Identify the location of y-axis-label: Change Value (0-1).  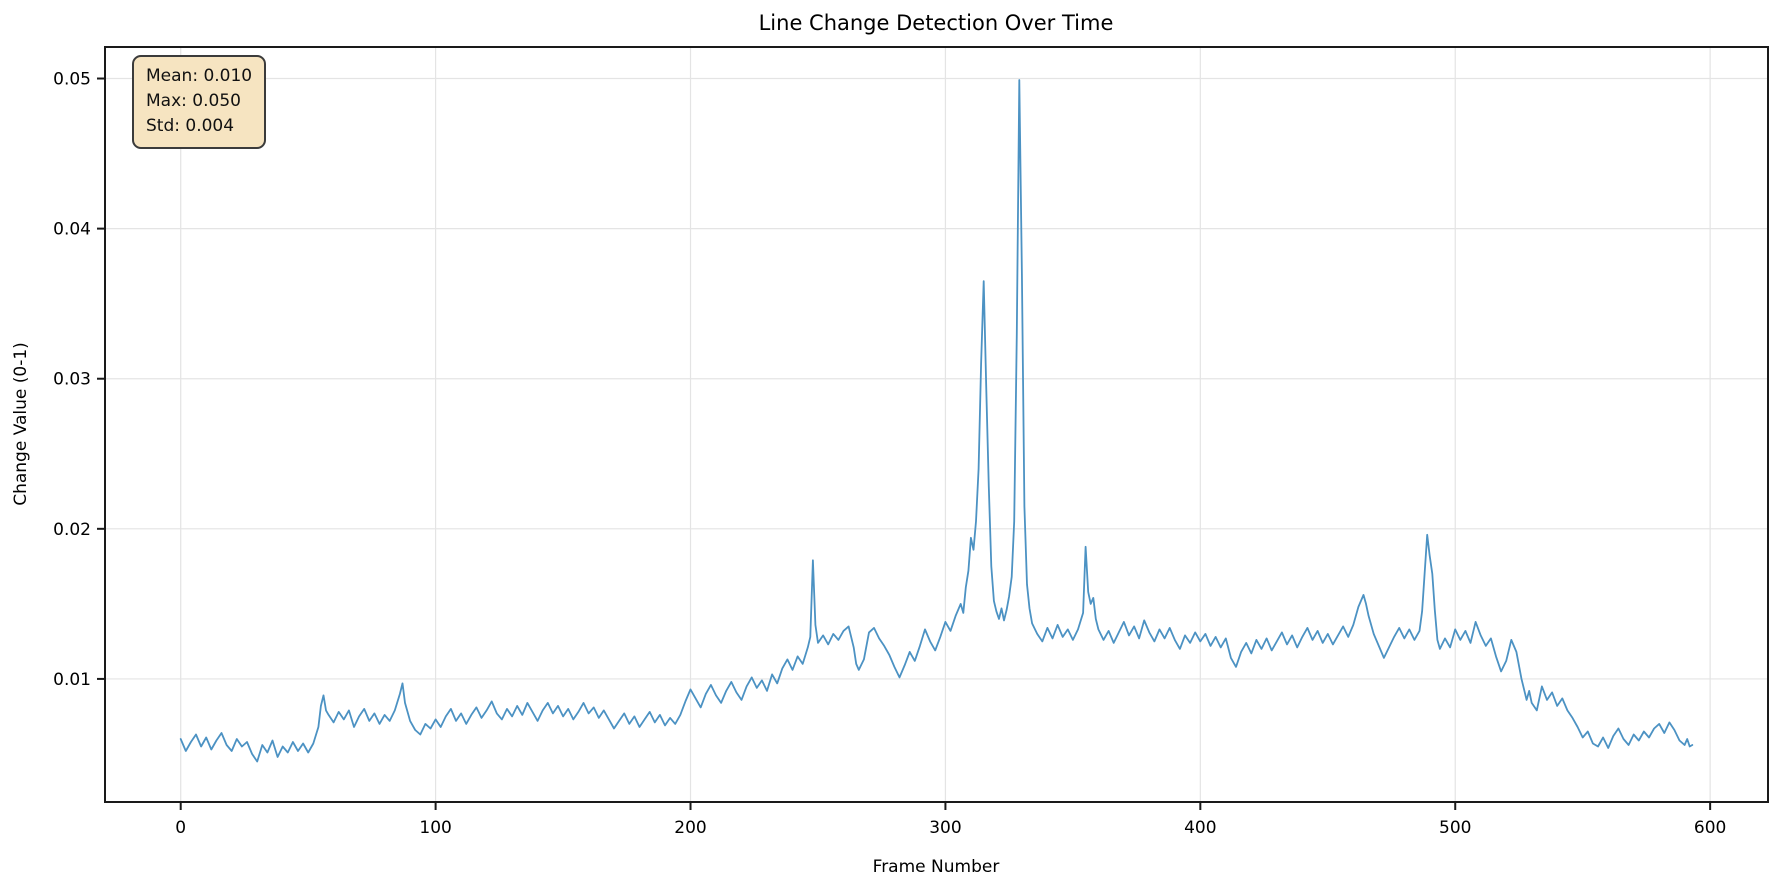
(21, 424).